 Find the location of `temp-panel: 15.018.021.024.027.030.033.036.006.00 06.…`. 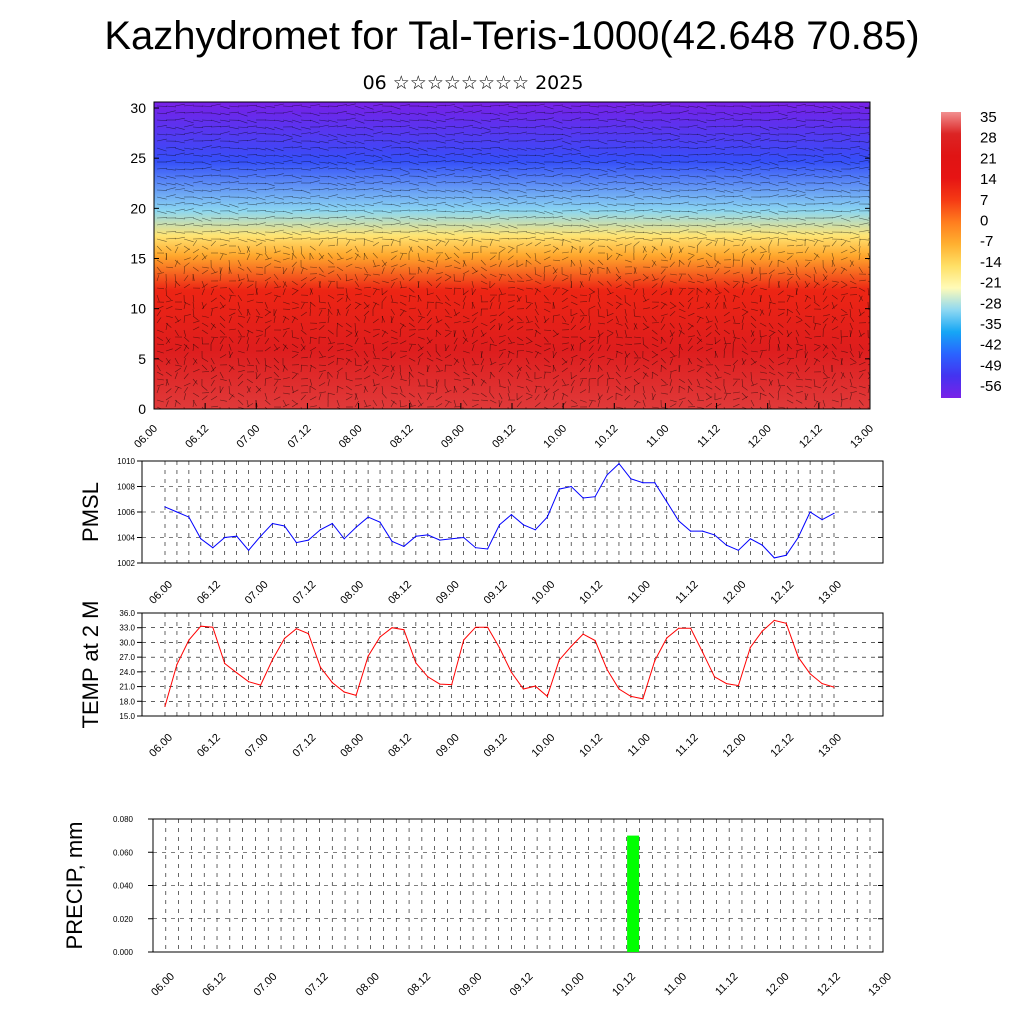

temp-panel: 15.018.021.024.027.030.033.036.006.00 06.… is located at coordinates (481, 680).